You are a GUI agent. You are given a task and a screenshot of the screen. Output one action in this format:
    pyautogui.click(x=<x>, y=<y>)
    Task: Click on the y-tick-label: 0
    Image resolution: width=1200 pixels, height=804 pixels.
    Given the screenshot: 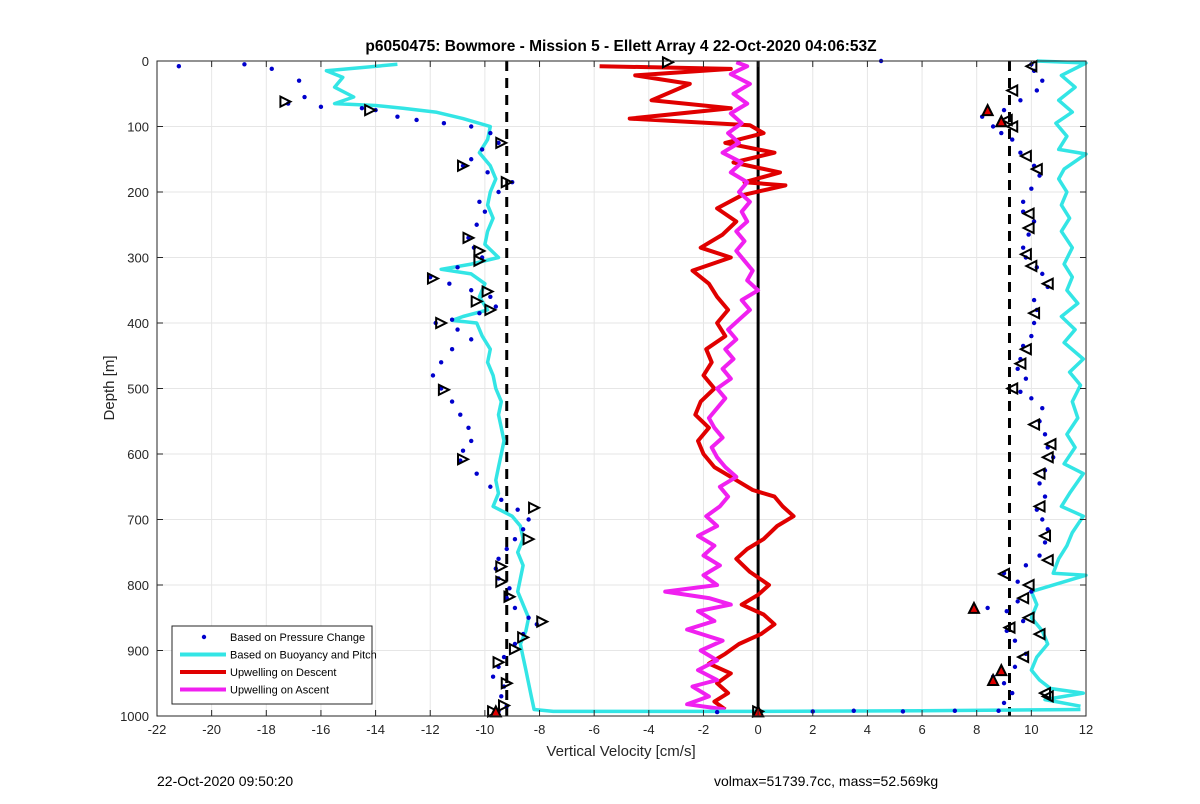 What is the action you would take?
    pyautogui.click(x=145, y=61)
    